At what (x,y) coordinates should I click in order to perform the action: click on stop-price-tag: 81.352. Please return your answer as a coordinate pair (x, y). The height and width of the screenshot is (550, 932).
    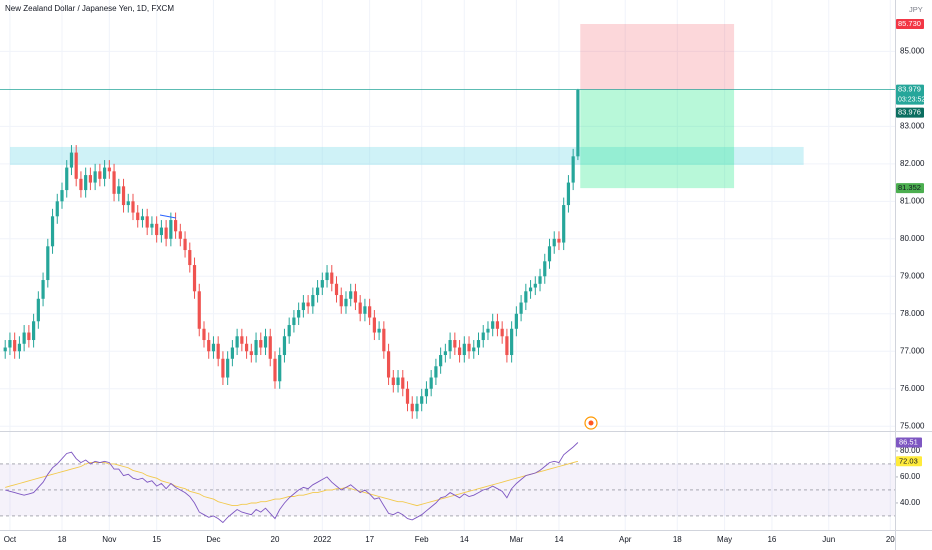
    Looking at the image, I should click on (909, 187).